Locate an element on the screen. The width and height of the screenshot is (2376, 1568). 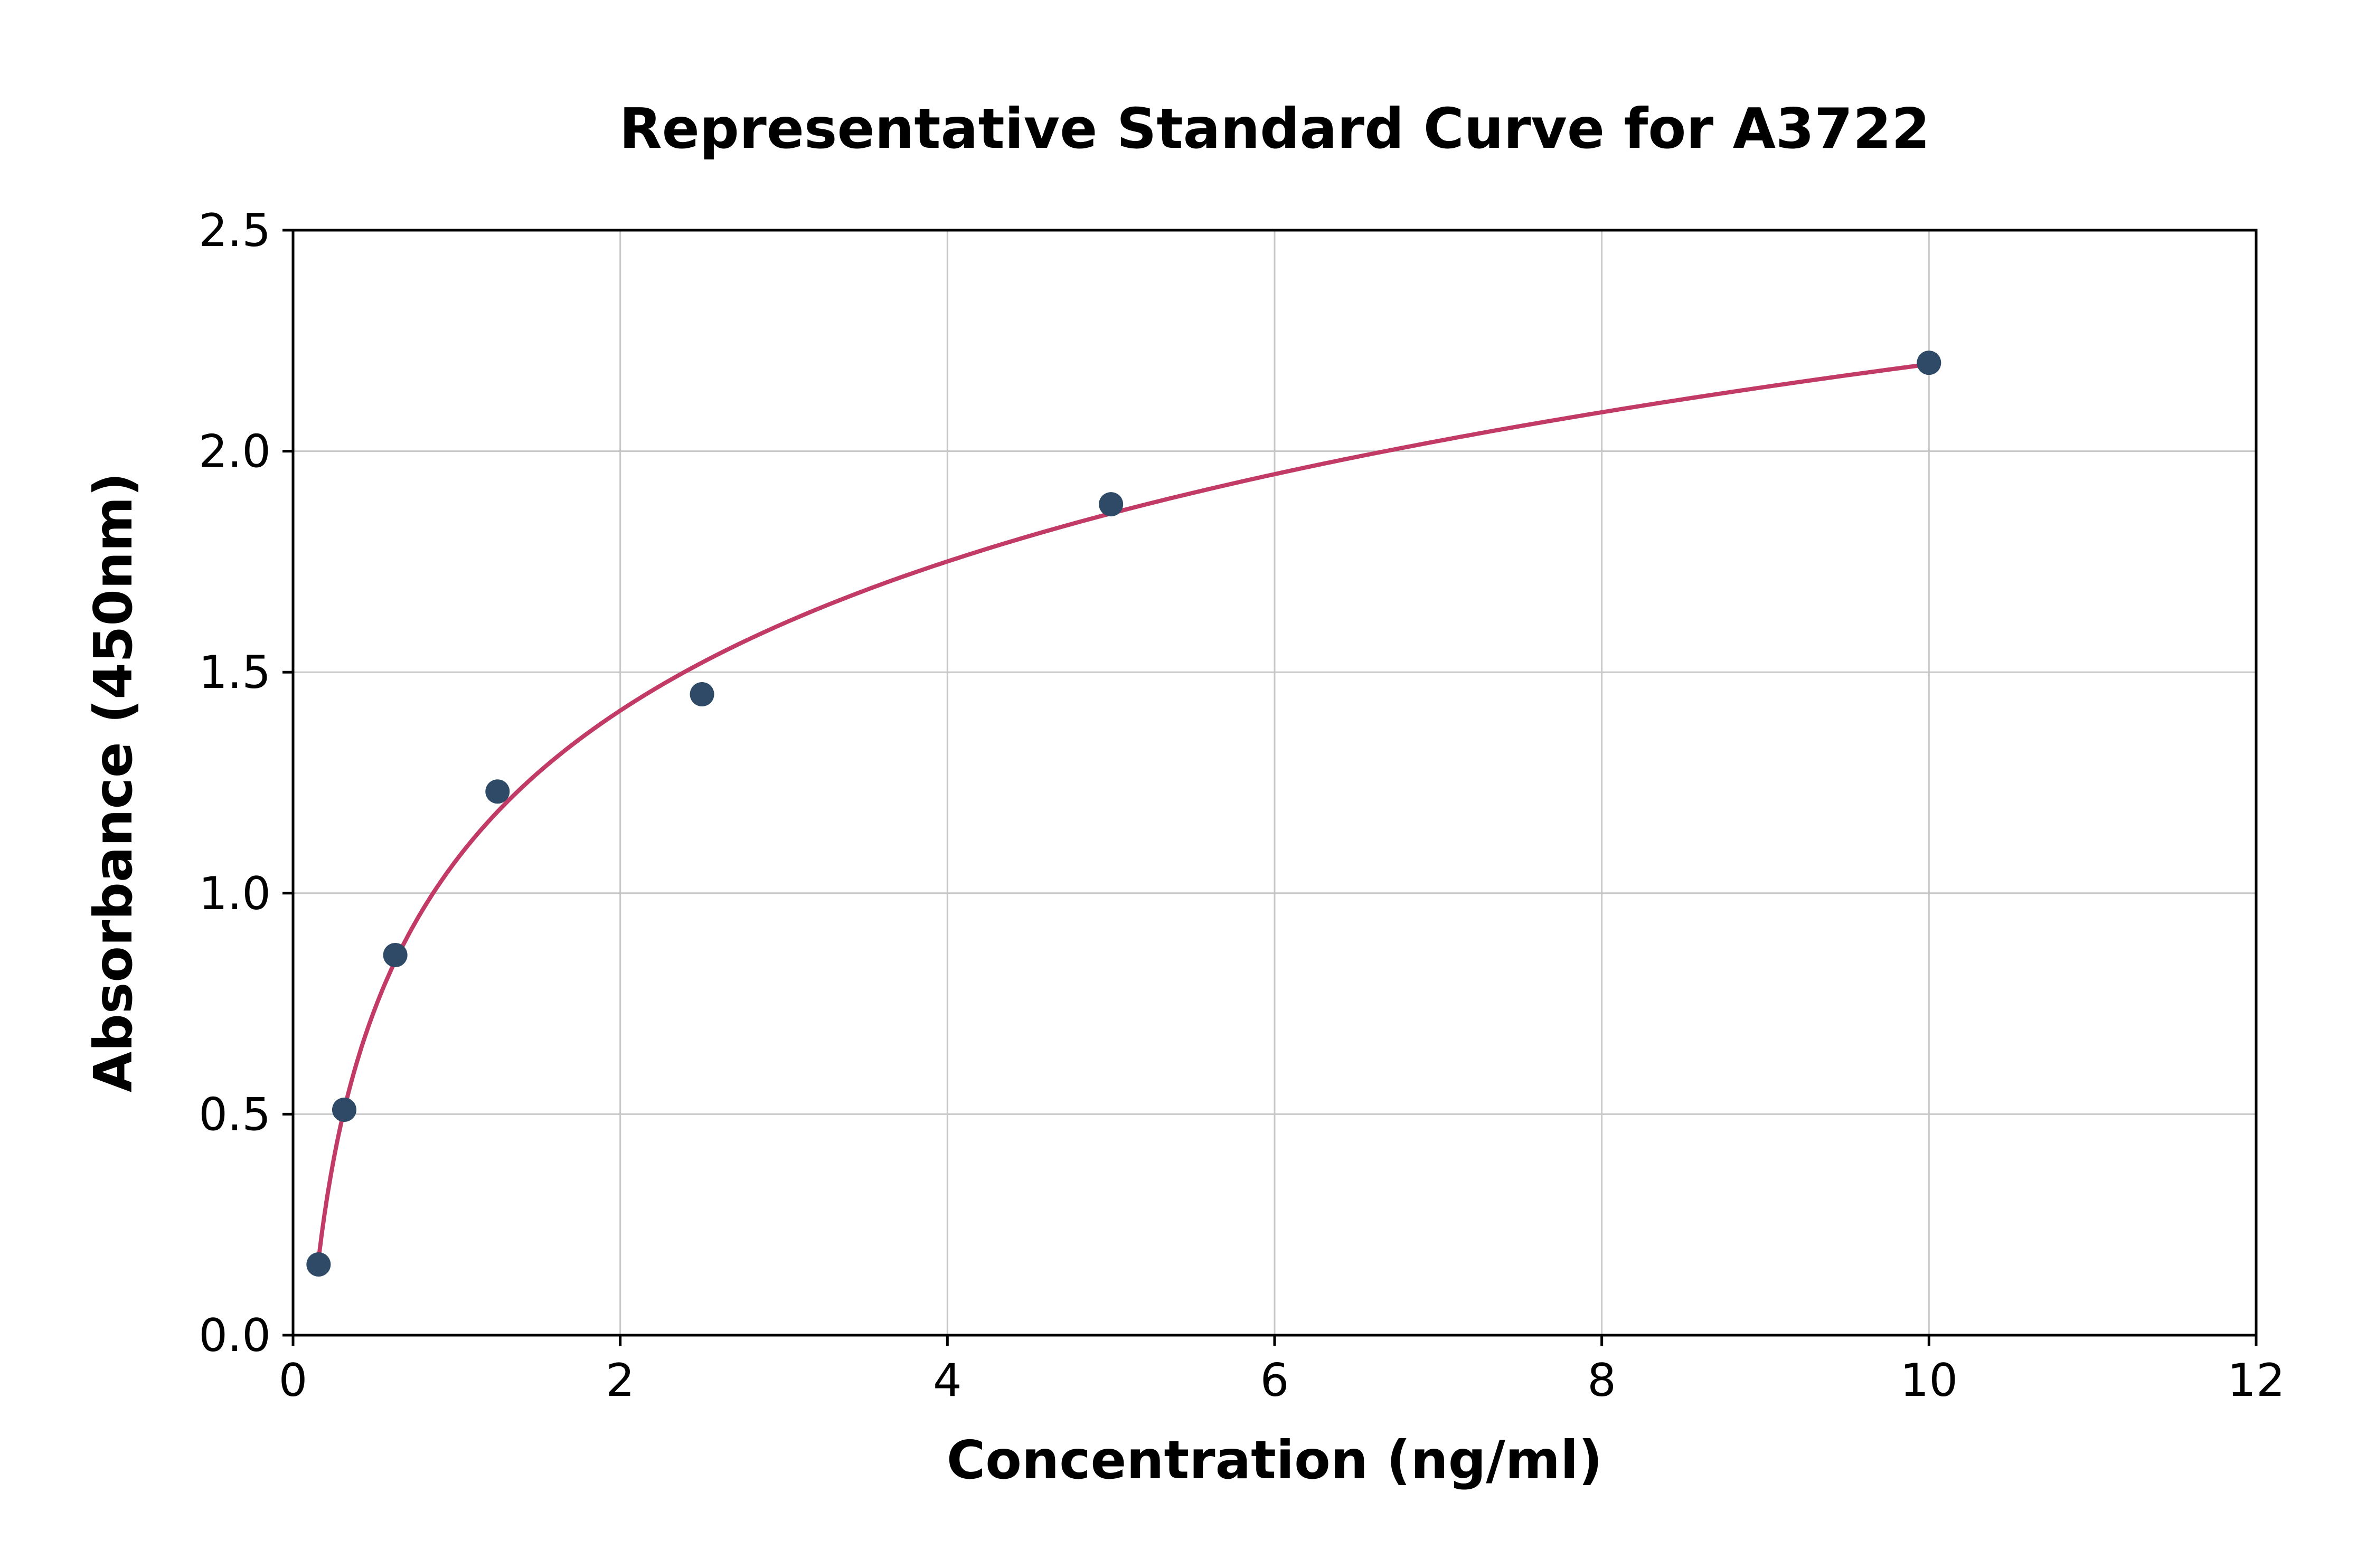
y-tick-label: 2.5 is located at coordinates (235, 231).